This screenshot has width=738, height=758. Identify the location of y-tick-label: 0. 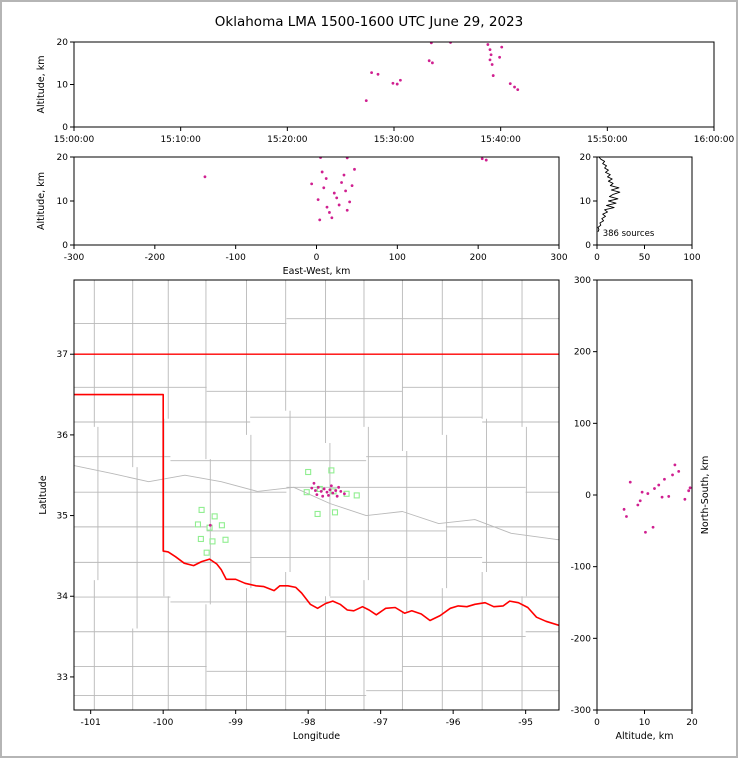
(588, 496).